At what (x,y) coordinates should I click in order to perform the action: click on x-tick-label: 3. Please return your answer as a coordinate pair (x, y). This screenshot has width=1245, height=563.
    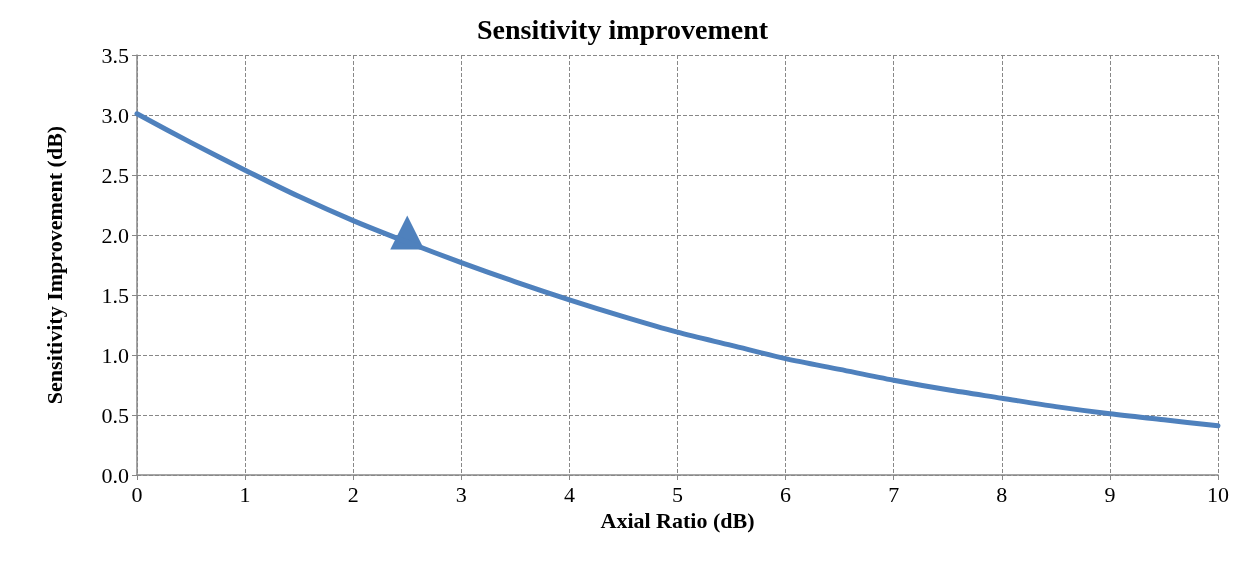
    Looking at the image, I should click on (461, 494).